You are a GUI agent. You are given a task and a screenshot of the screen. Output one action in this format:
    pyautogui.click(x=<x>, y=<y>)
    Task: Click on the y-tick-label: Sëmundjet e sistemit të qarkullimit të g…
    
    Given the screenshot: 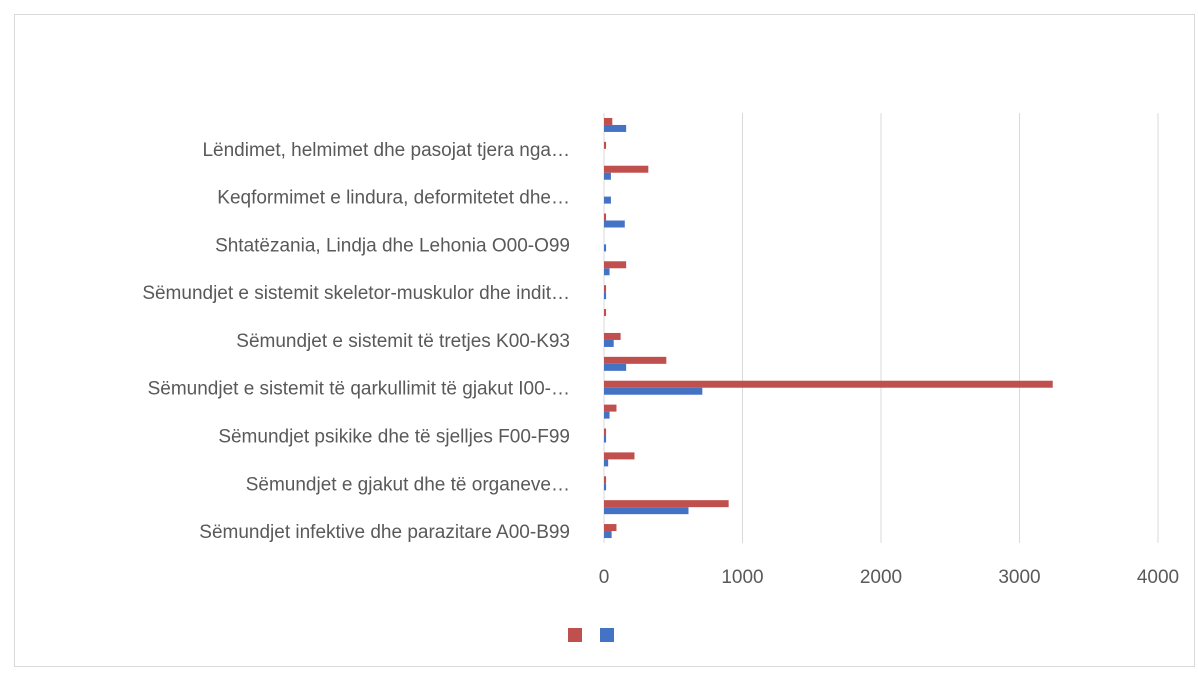 What is the action you would take?
    pyautogui.click(x=359, y=389)
    